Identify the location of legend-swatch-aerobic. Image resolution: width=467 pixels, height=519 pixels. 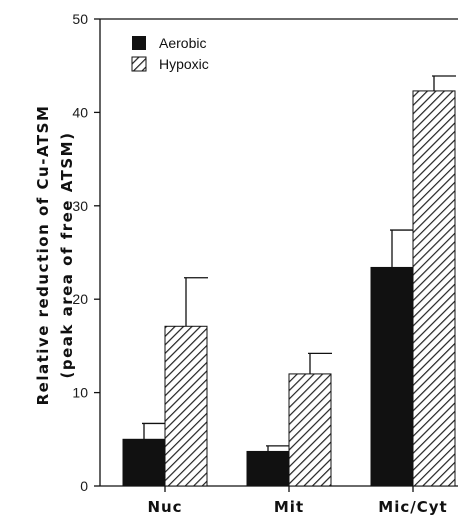
(139, 43).